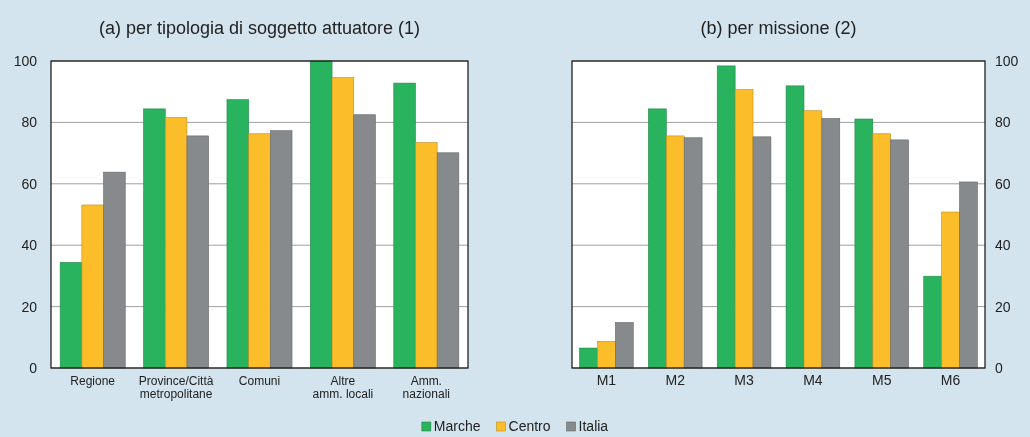  I want to click on x-tick-label: Regione, so click(93, 381).